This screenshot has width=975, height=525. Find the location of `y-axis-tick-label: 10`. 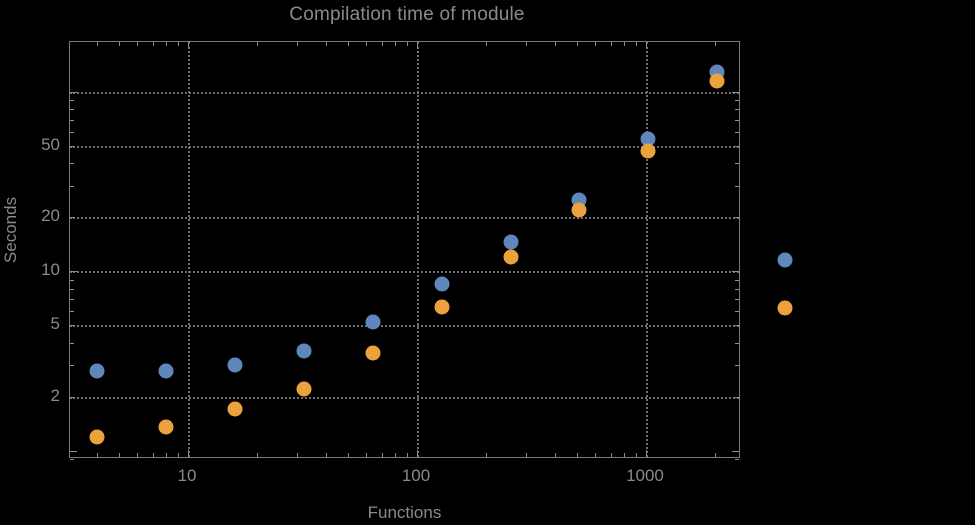

y-axis-tick-label: 10 is located at coordinates (50, 270).